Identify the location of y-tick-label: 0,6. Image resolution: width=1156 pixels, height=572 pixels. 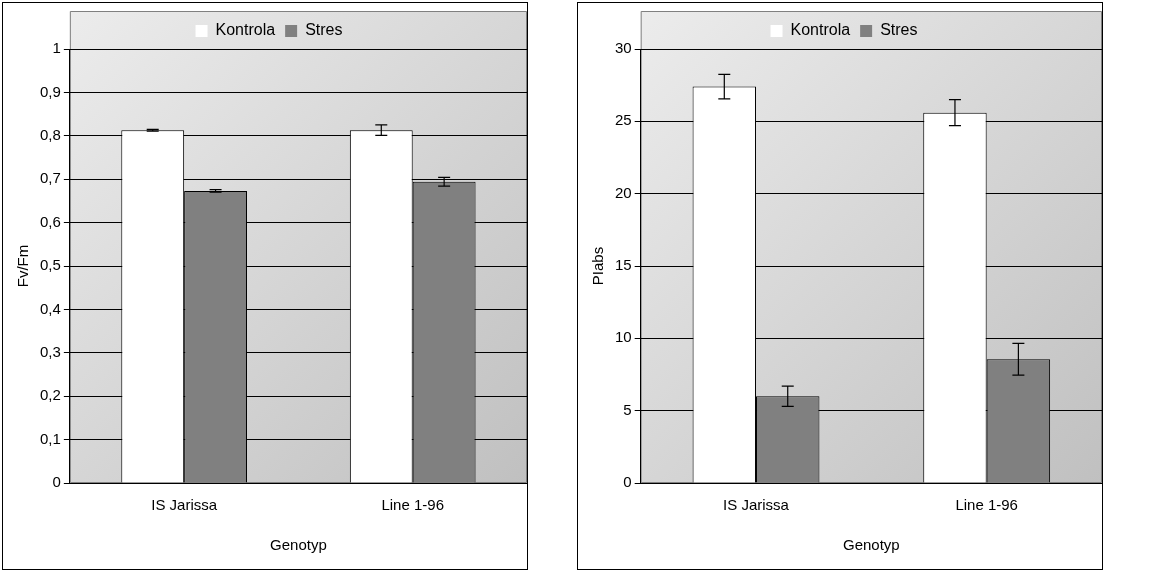
(50, 221).